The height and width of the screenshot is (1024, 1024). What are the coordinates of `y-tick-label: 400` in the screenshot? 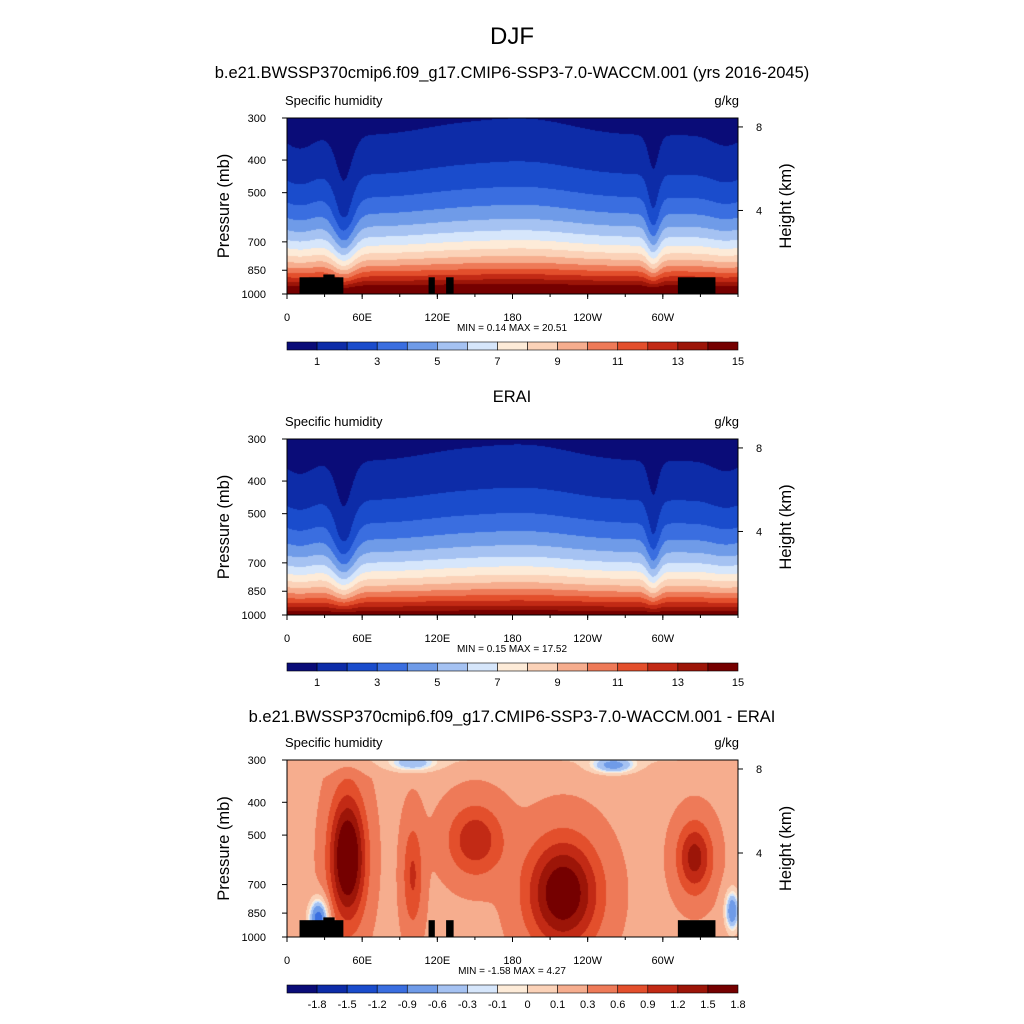 It's located at (257, 482).